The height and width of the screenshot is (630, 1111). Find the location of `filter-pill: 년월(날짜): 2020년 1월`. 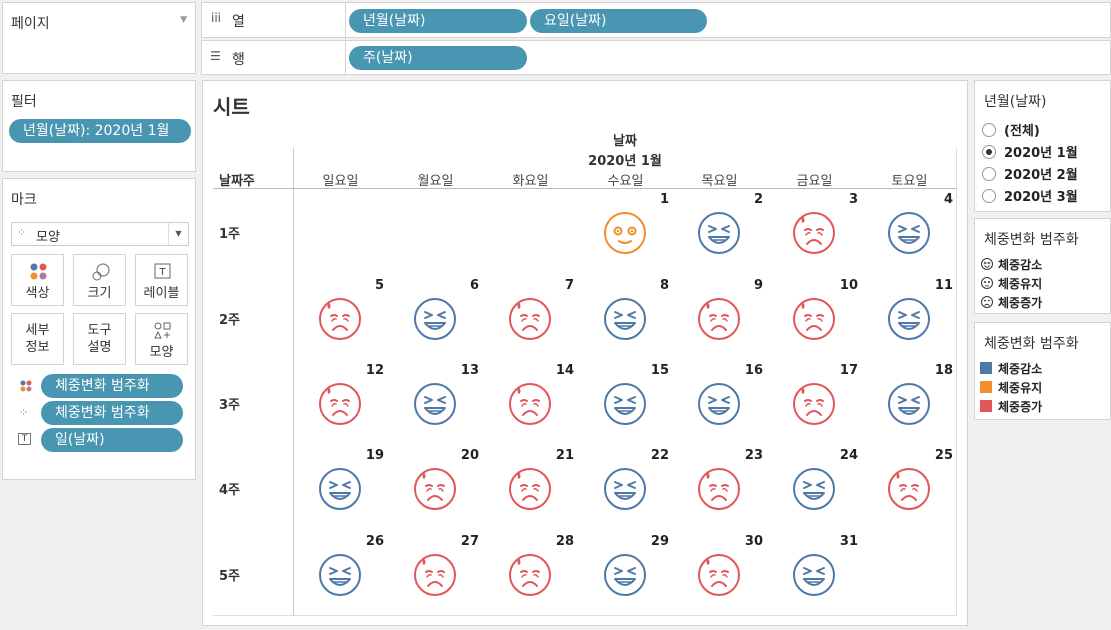

filter-pill: 년월(날짜): 2020년 1월 is located at coordinates (100, 131).